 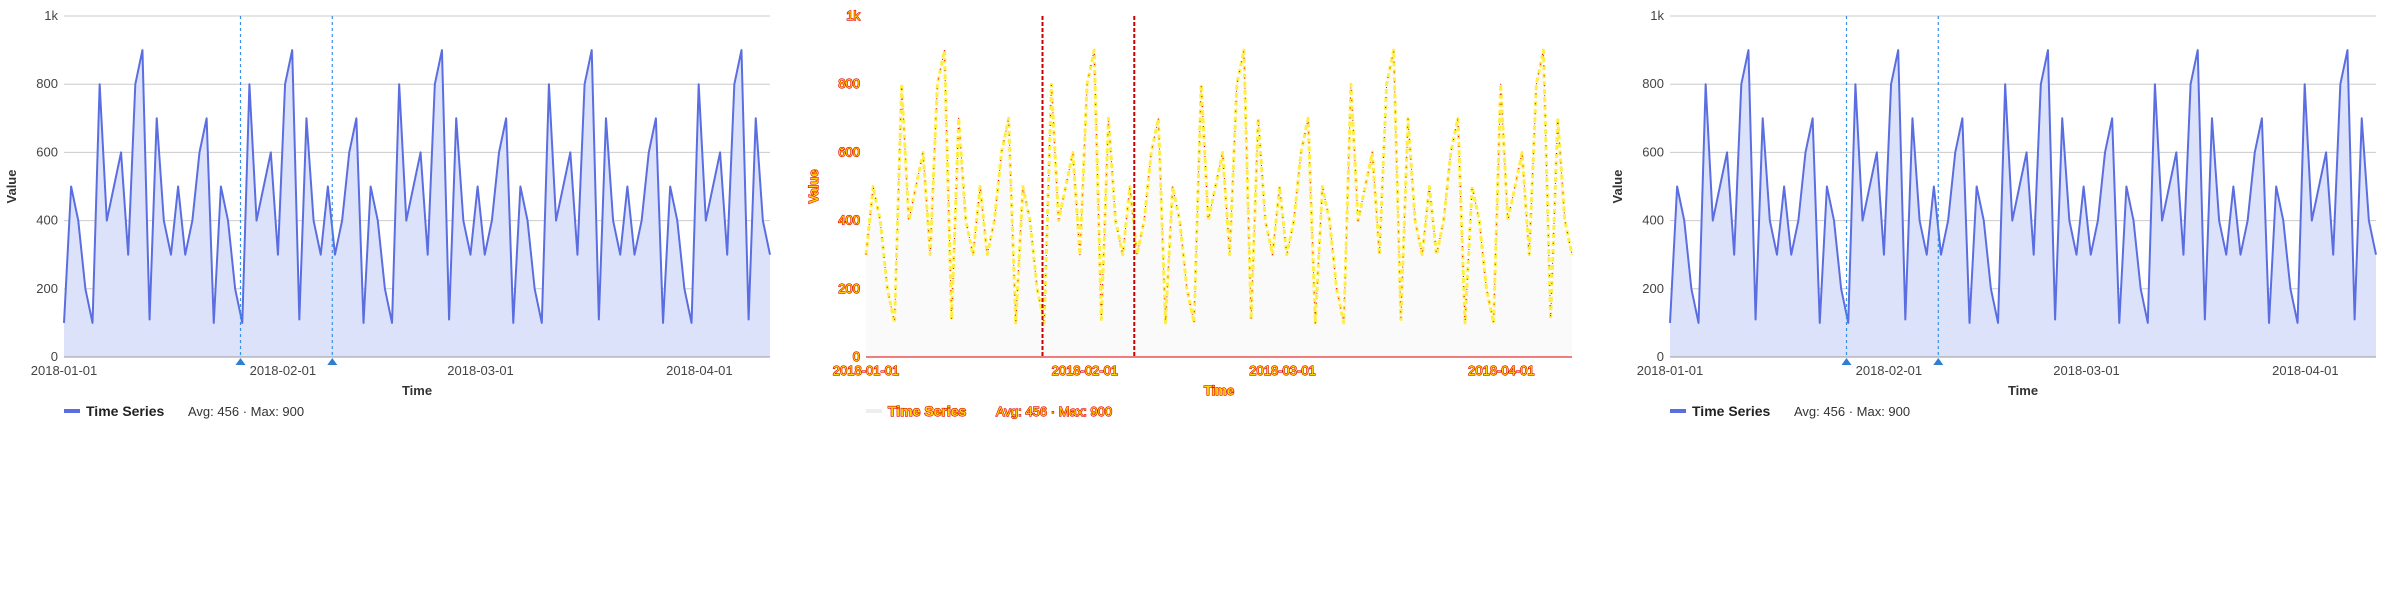 I want to click on series-line-highlight, so click(x=1219, y=186).